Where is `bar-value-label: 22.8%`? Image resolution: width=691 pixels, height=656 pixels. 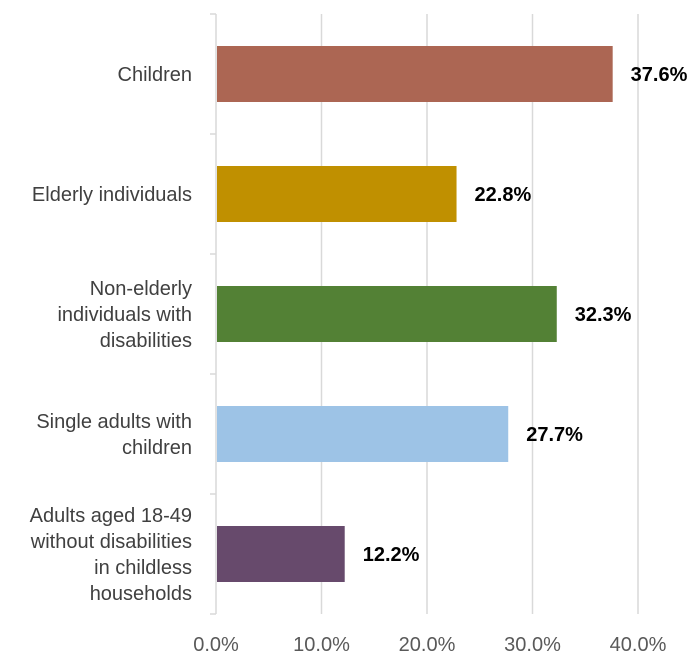
bar-value-label: 22.8% is located at coordinates (503, 195).